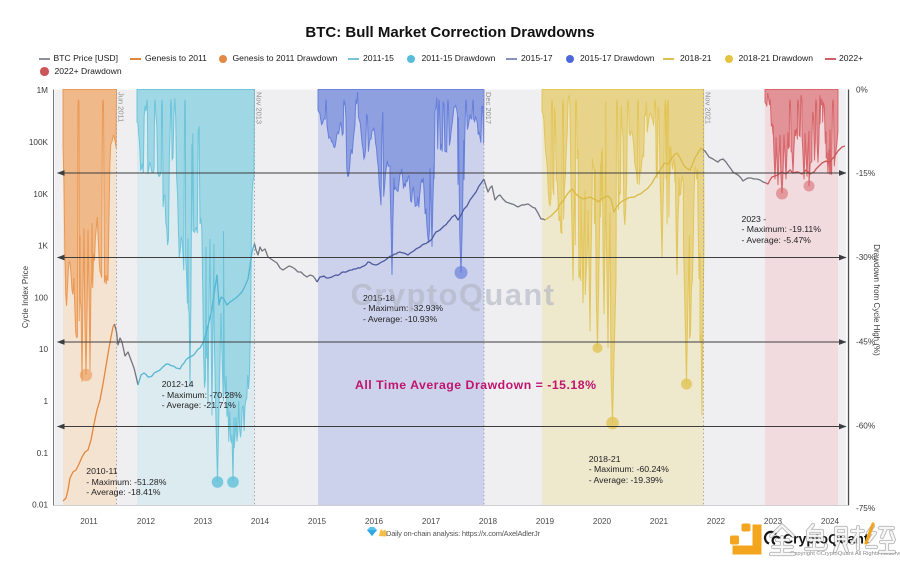 The width and height of the screenshot is (900, 567). What do you see at coordinates (203, 521) in the screenshot?
I see `svg-text: 2013` at bounding box center [203, 521].